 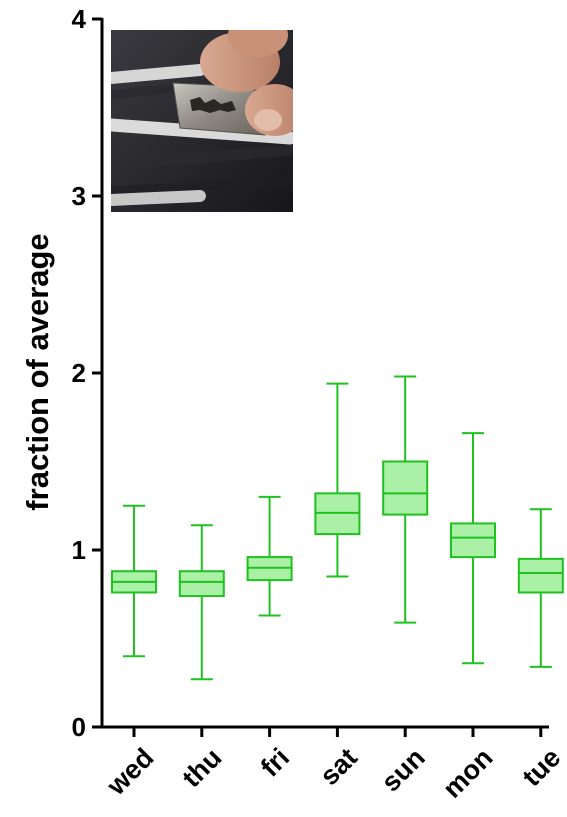 I want to click on x-tick-label: wed, so click(x=130, y=771).